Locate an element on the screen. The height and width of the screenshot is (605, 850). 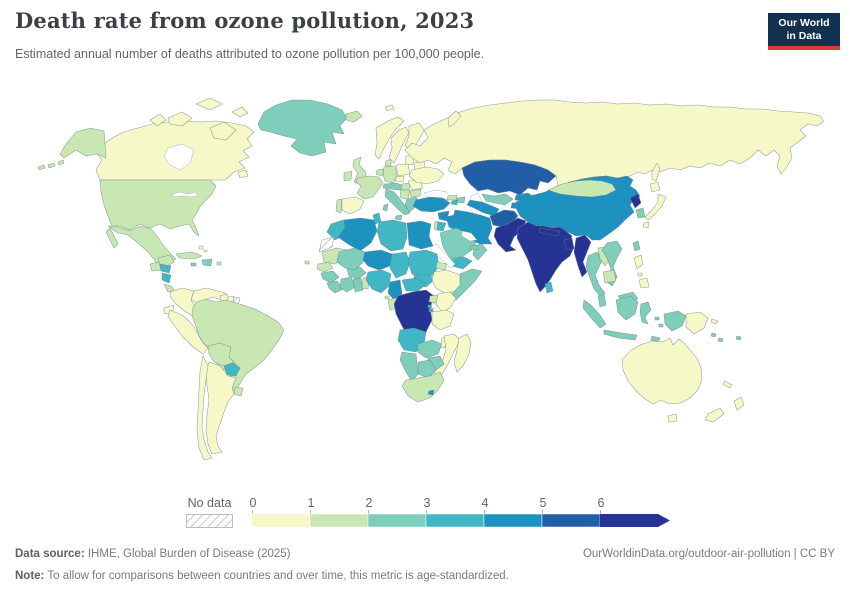
country-guatemala is located at coordinates (155, 266).